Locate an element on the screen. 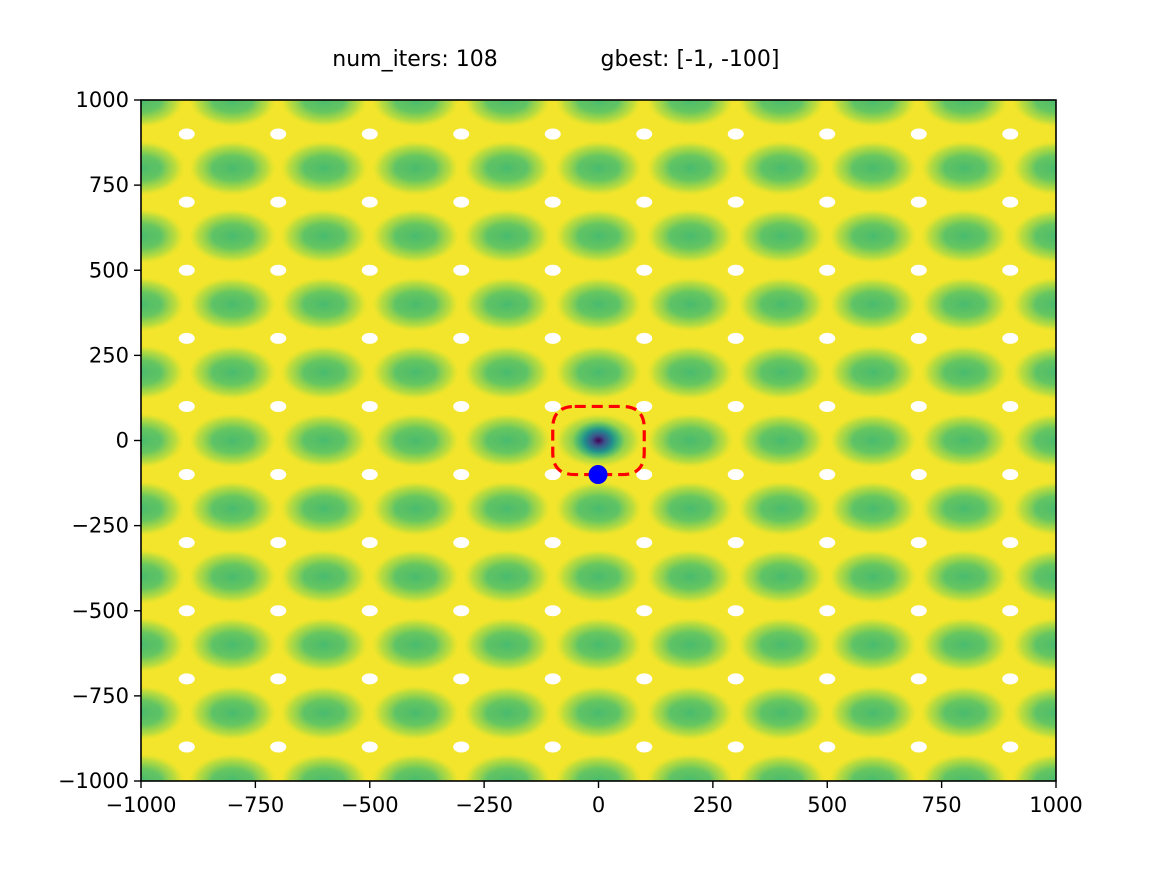 Image resolution: width=1168 pixels, height=876 pixels. x-tick-label: −1000 is located at coordinates (140, 805).